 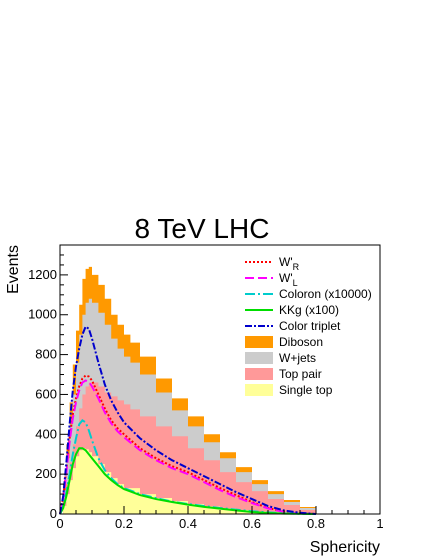 I want to click on legend-box-diboson, so click(x=259, y=342).